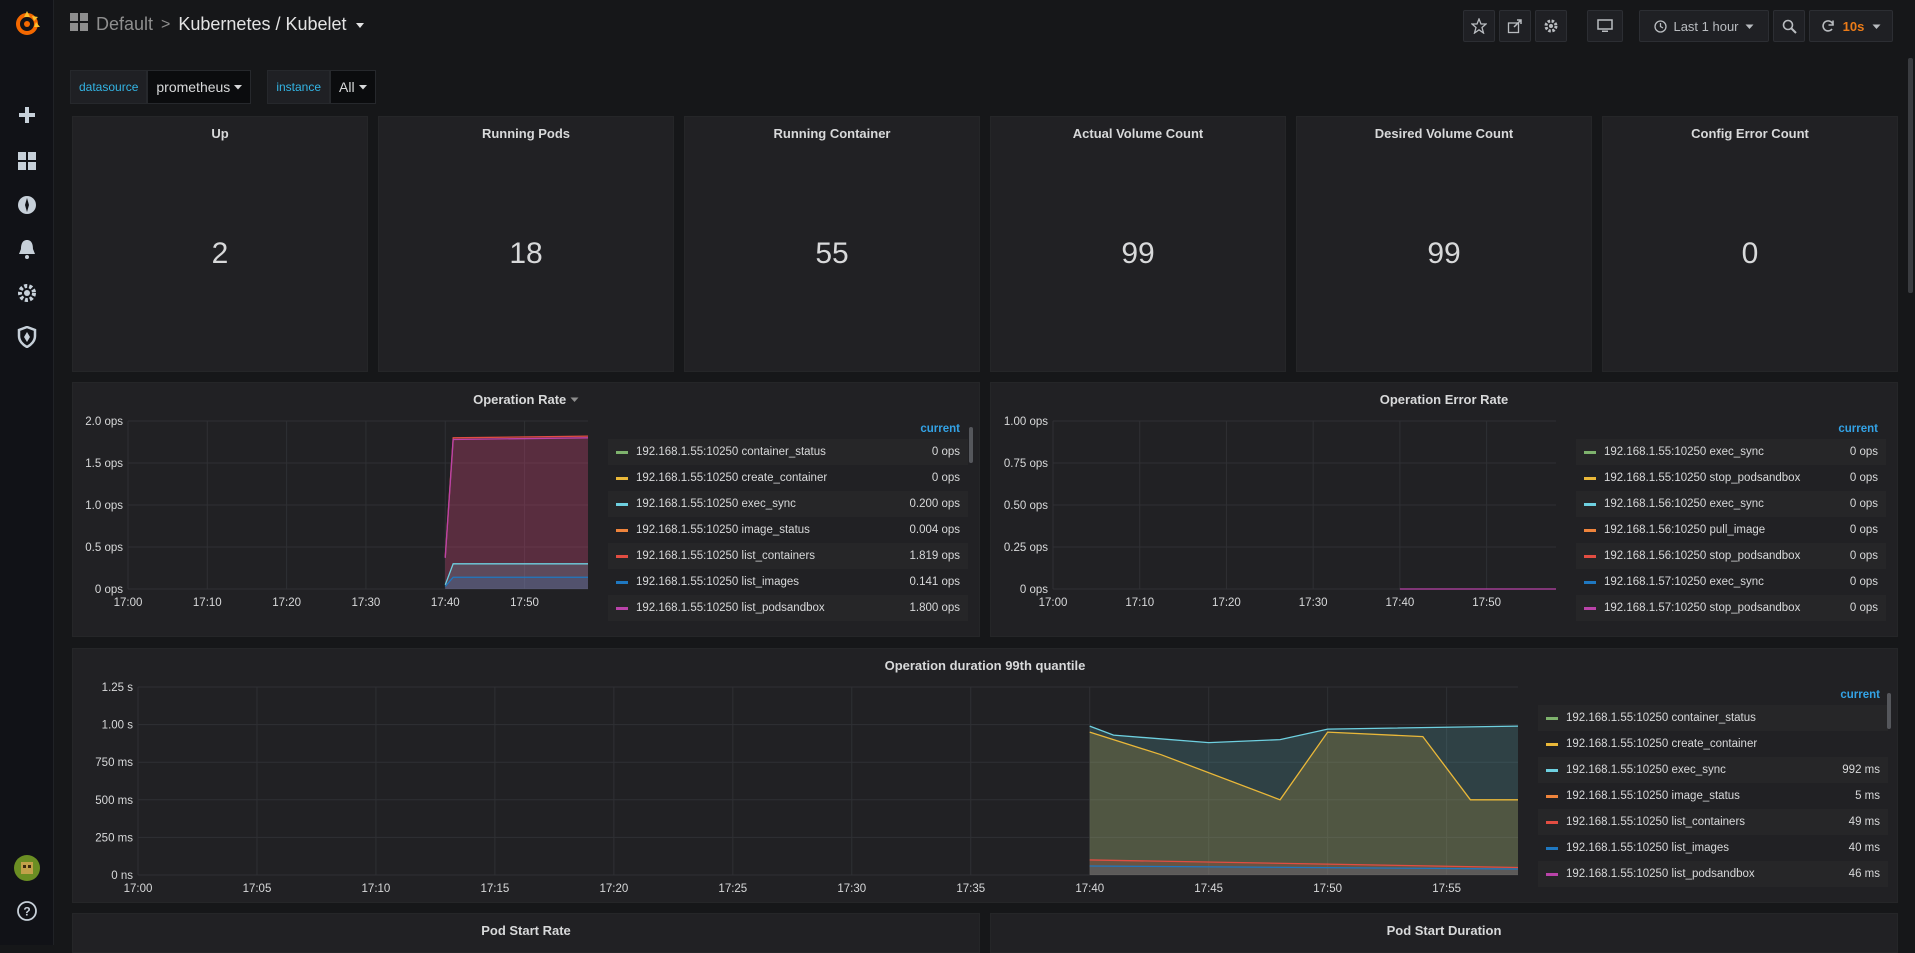 This screenshot has height=953, width=1915. Describe the element at coordinates (1750, 244) in the screenshot. I see `stat-panel-config-error-count: Config Error Count 0` at that location.